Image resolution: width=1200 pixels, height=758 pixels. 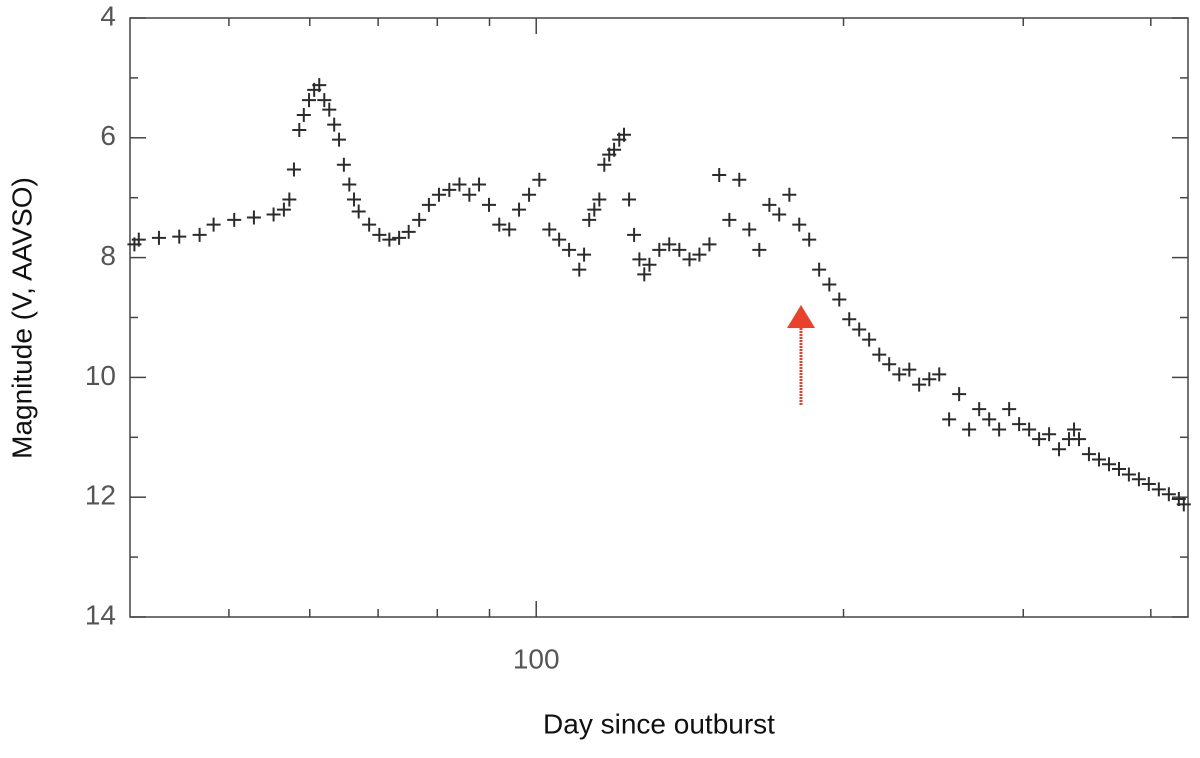 What do you see at coordinates (659, 723) in the screenshot?
I see `x-axis-label: Day since outburst` at bounding box center [659, 723].